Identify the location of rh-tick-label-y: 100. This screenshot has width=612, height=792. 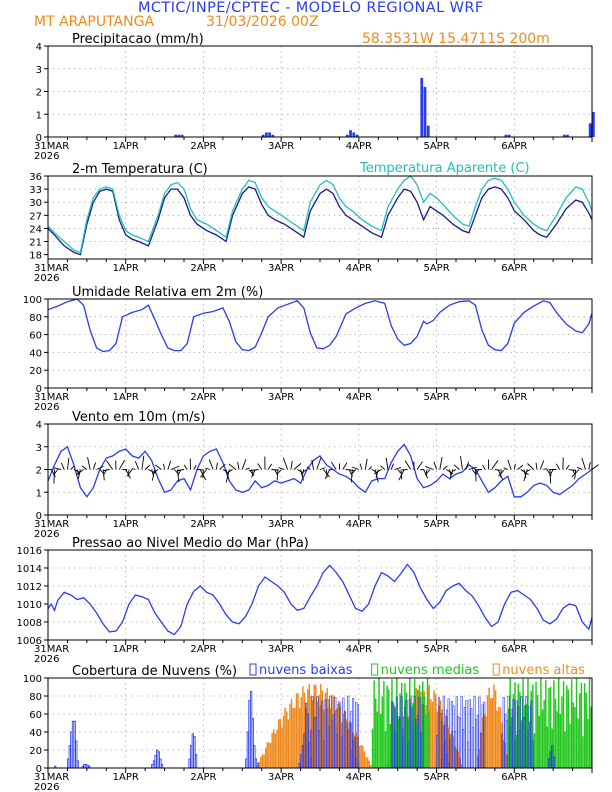
(32, 300).